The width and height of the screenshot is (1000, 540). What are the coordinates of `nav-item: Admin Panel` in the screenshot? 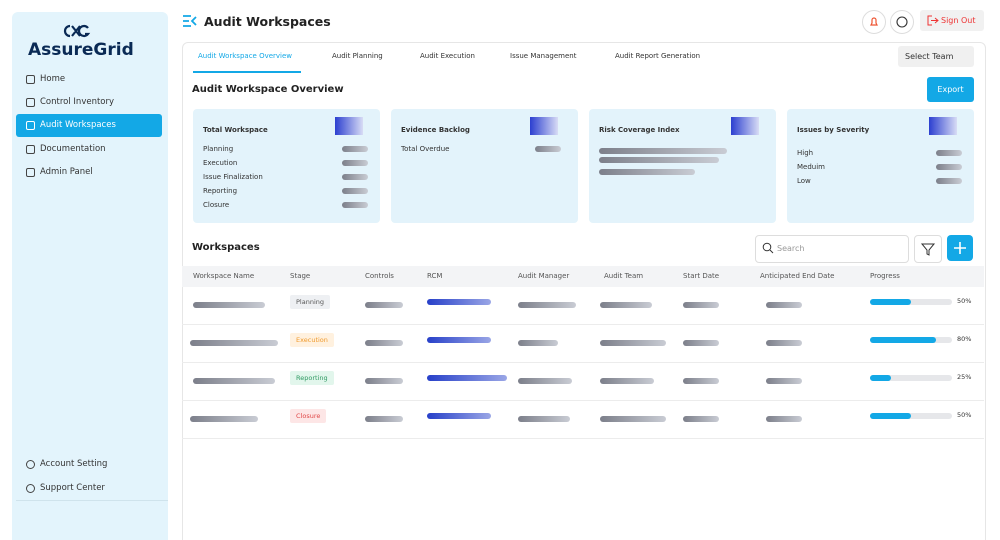 It's located at (66, 172).